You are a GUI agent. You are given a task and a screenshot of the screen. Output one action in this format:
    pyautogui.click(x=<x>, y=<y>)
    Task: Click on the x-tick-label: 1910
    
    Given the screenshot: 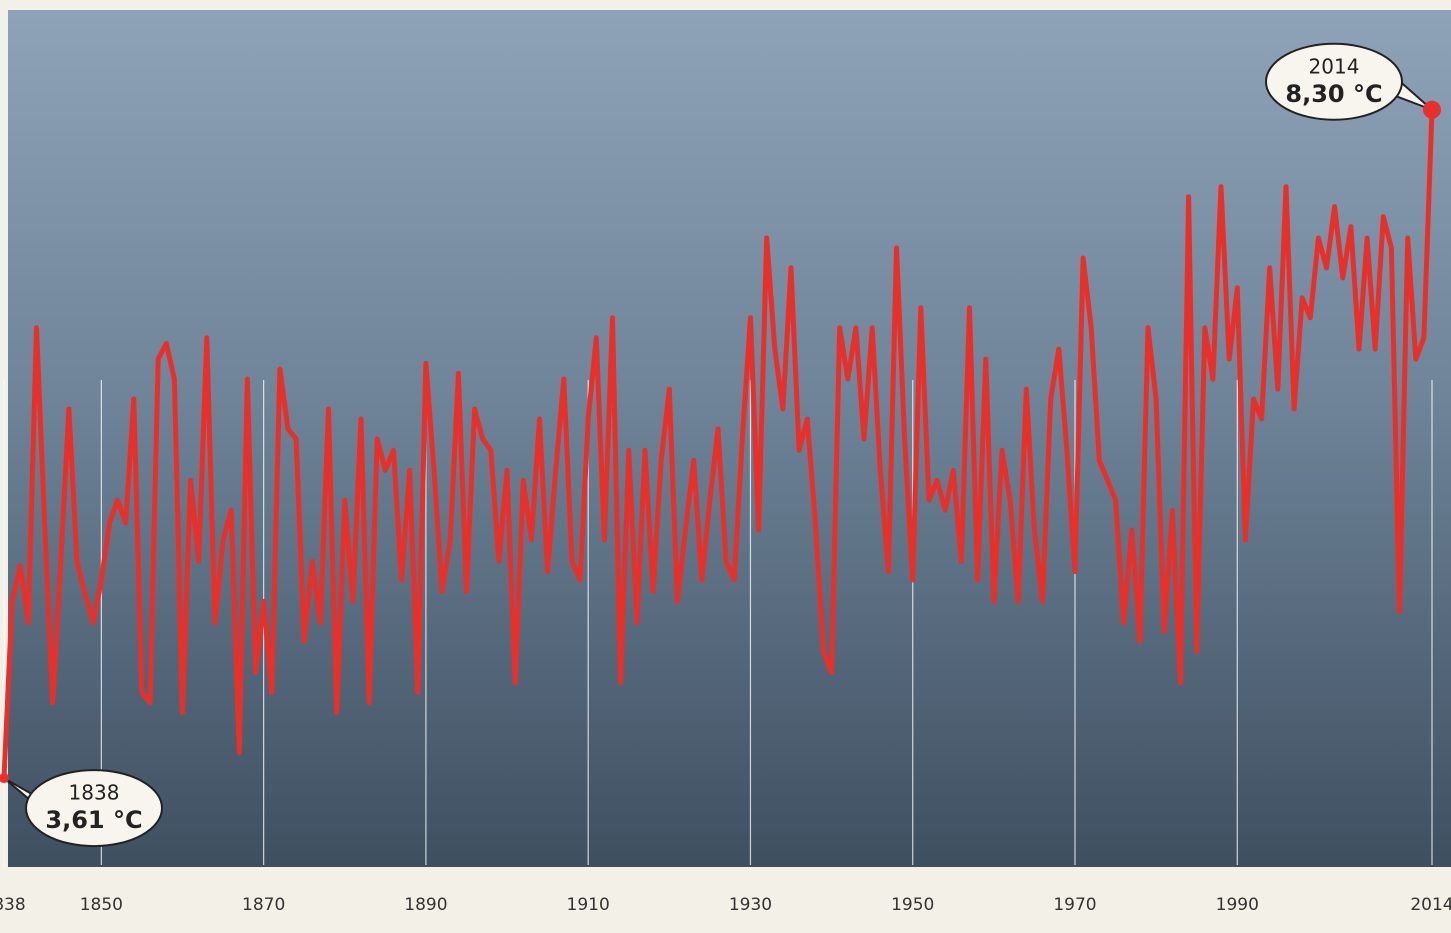 What is the action you would take?
    pyautogui.click(x=588, y=905)
    